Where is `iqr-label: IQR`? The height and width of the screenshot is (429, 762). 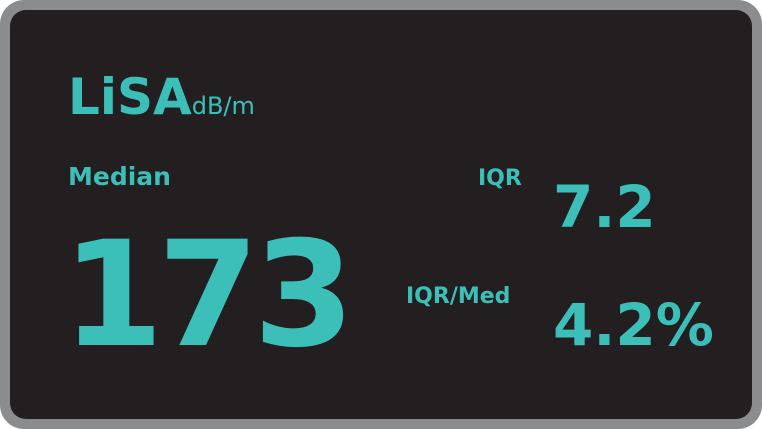
iqr-label: IQR is located at coordinates (500, 178).